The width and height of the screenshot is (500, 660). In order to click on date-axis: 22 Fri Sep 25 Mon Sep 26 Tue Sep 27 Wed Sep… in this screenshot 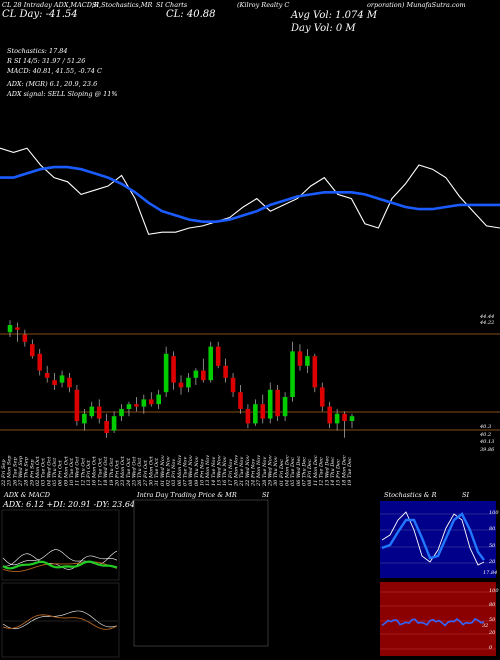, I will do `click(177, 471)`.